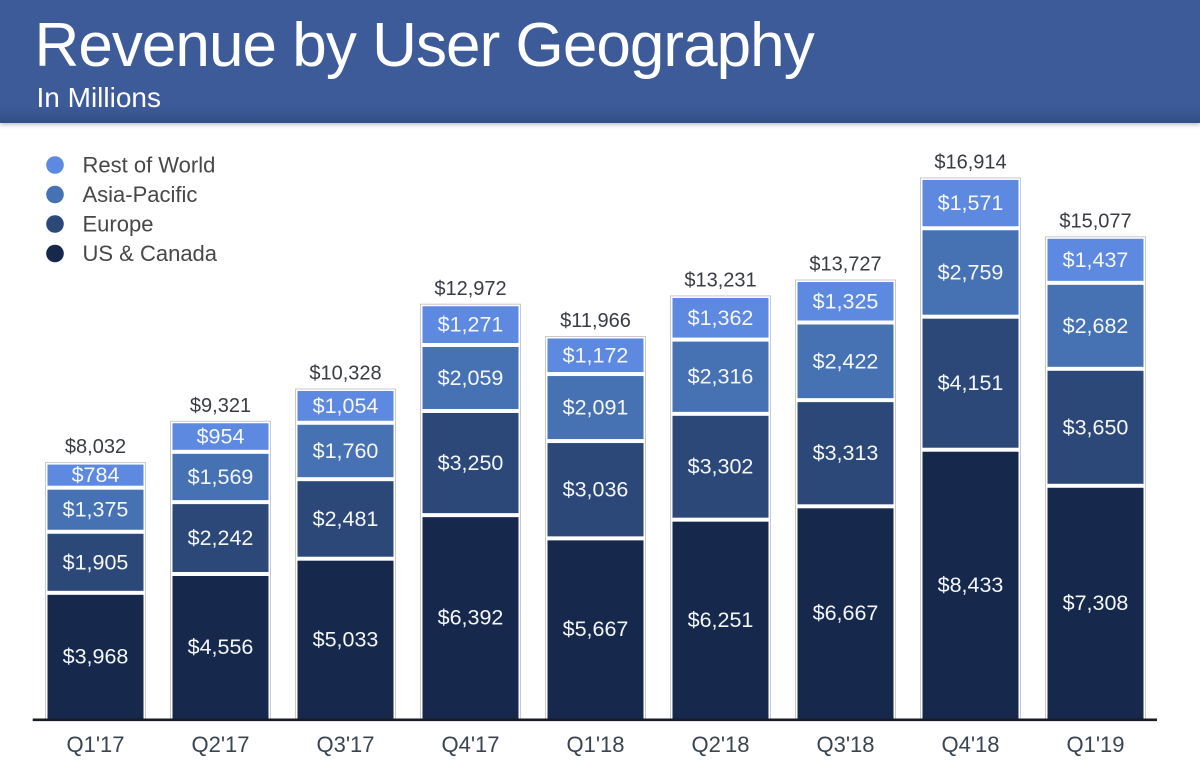  Describe the element at coordinates (220, 744) in the screenshot. I see `svg-text: Q2'17` at that location.